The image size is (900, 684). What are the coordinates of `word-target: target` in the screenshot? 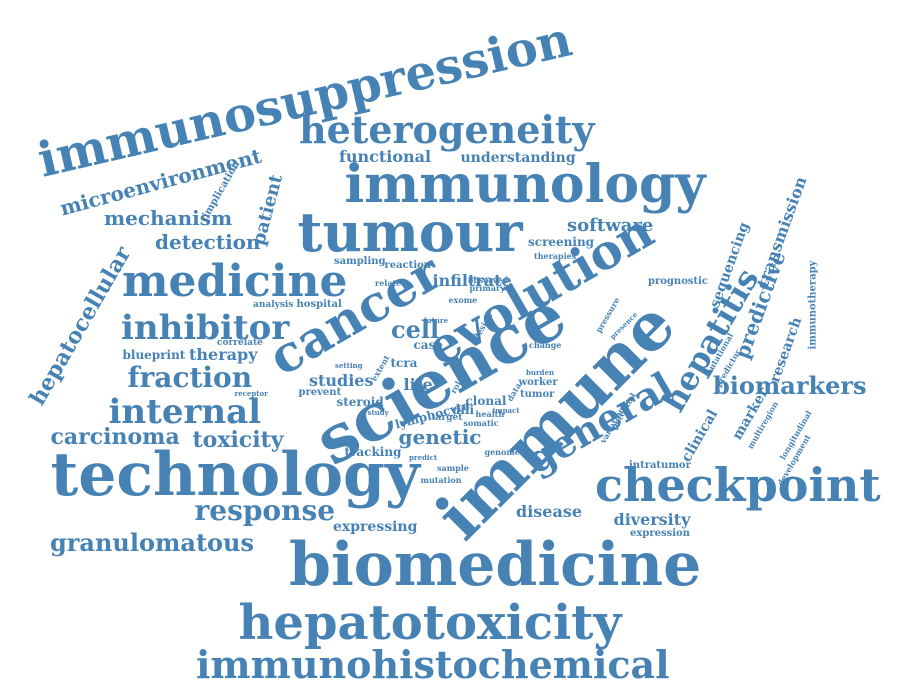 It's located at (447, 417).